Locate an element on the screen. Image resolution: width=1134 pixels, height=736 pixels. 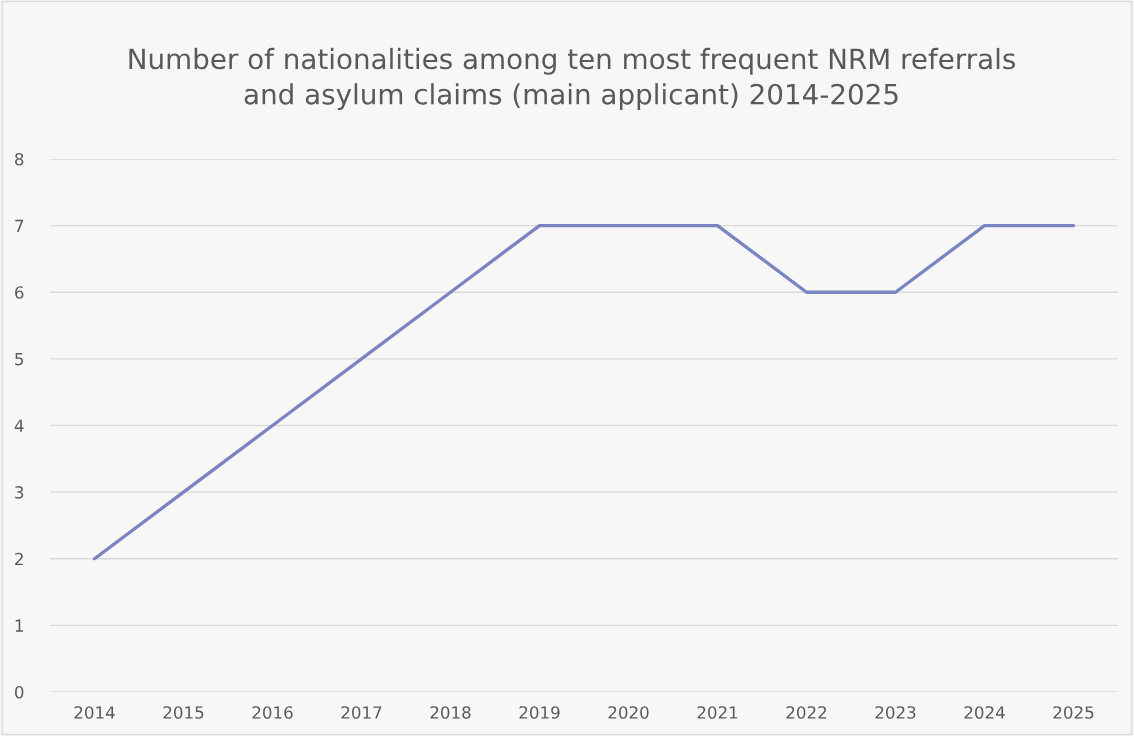
x-tick-label: 2020 is located at coordinates (628, 712).